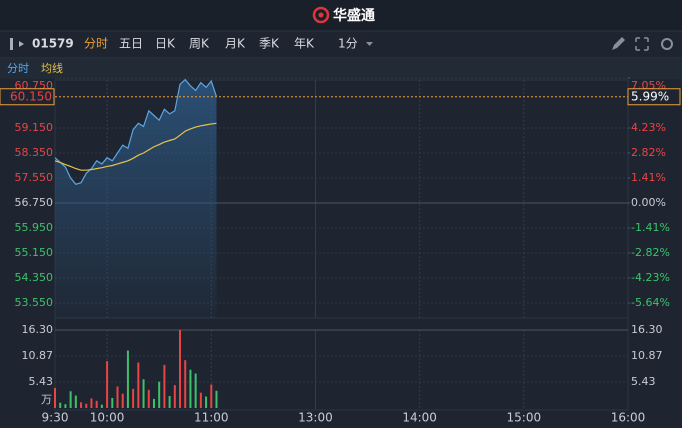 This screenshot has width=682, height=428. Describe the element at coordinates (34, 177) in the screenshot. I see `y-tick-label: 57.550` at that location.